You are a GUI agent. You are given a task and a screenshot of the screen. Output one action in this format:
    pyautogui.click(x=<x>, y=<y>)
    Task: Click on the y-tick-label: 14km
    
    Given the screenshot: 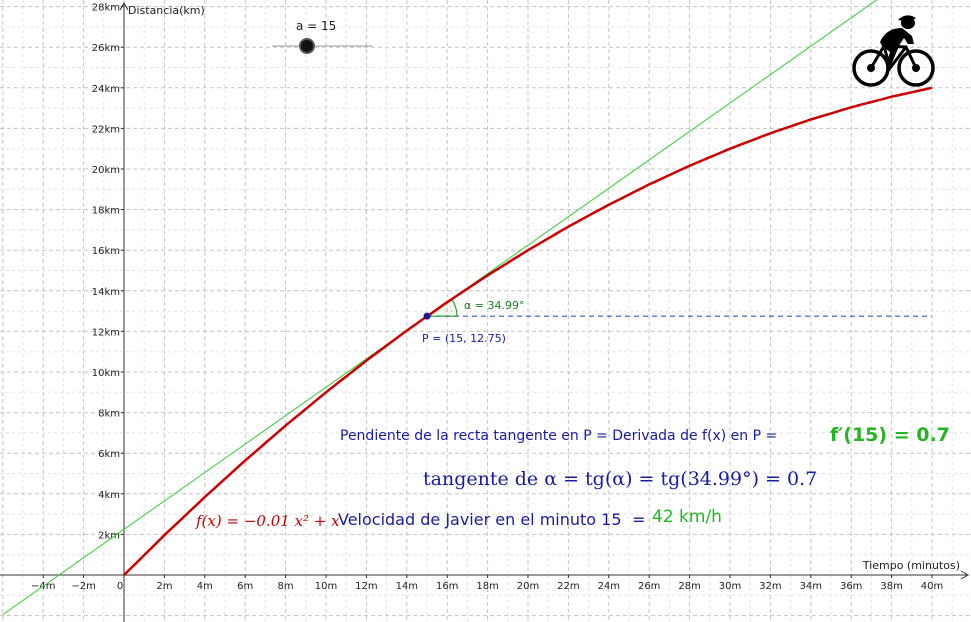 What is the action you would take?
    pyautogui.click(x=106, y=292)
    